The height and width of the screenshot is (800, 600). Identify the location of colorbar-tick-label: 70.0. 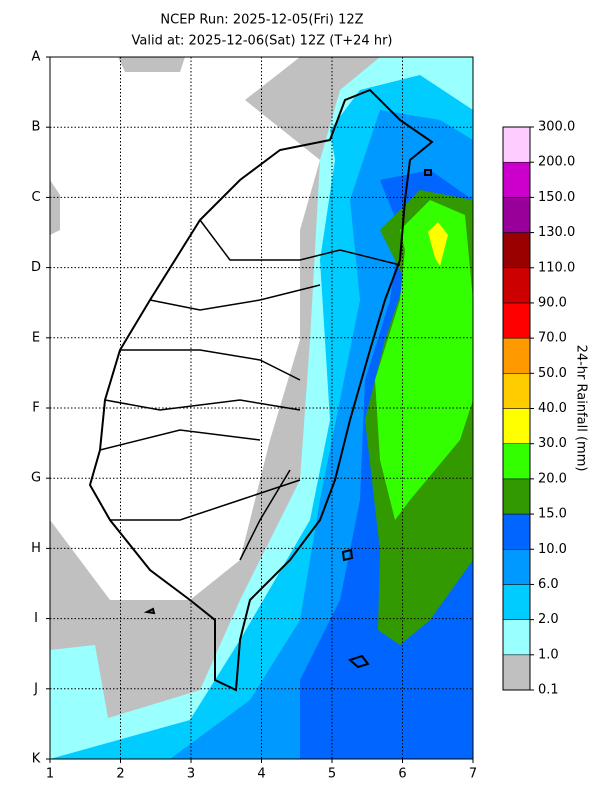
(552, 338).